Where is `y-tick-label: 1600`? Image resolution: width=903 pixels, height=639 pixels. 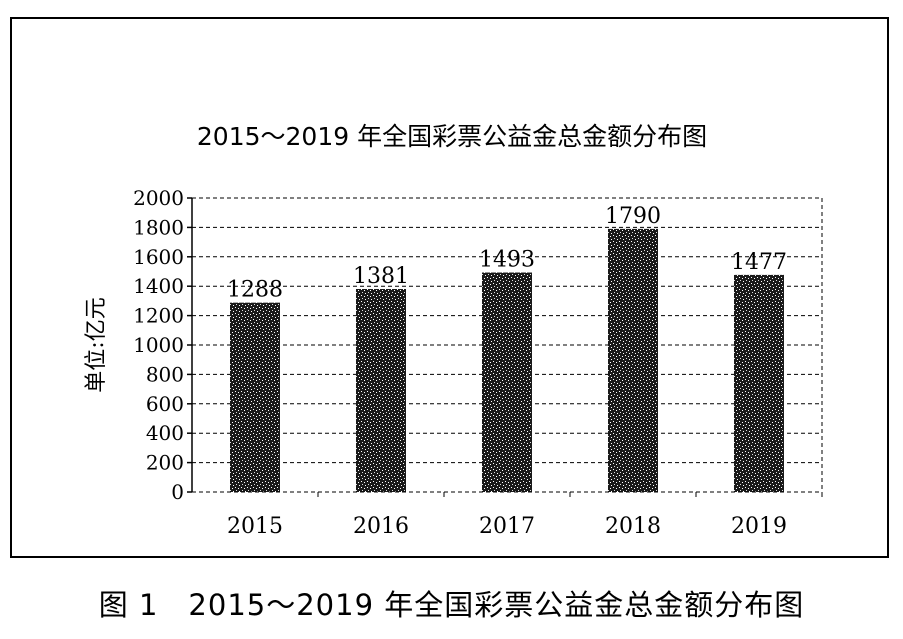
y-tick-label: 1600 is located at coordinates (158, 257).